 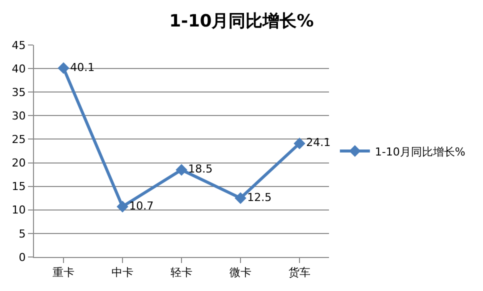 I want to click on data-label: 18.5, so click(x=200, y=169).